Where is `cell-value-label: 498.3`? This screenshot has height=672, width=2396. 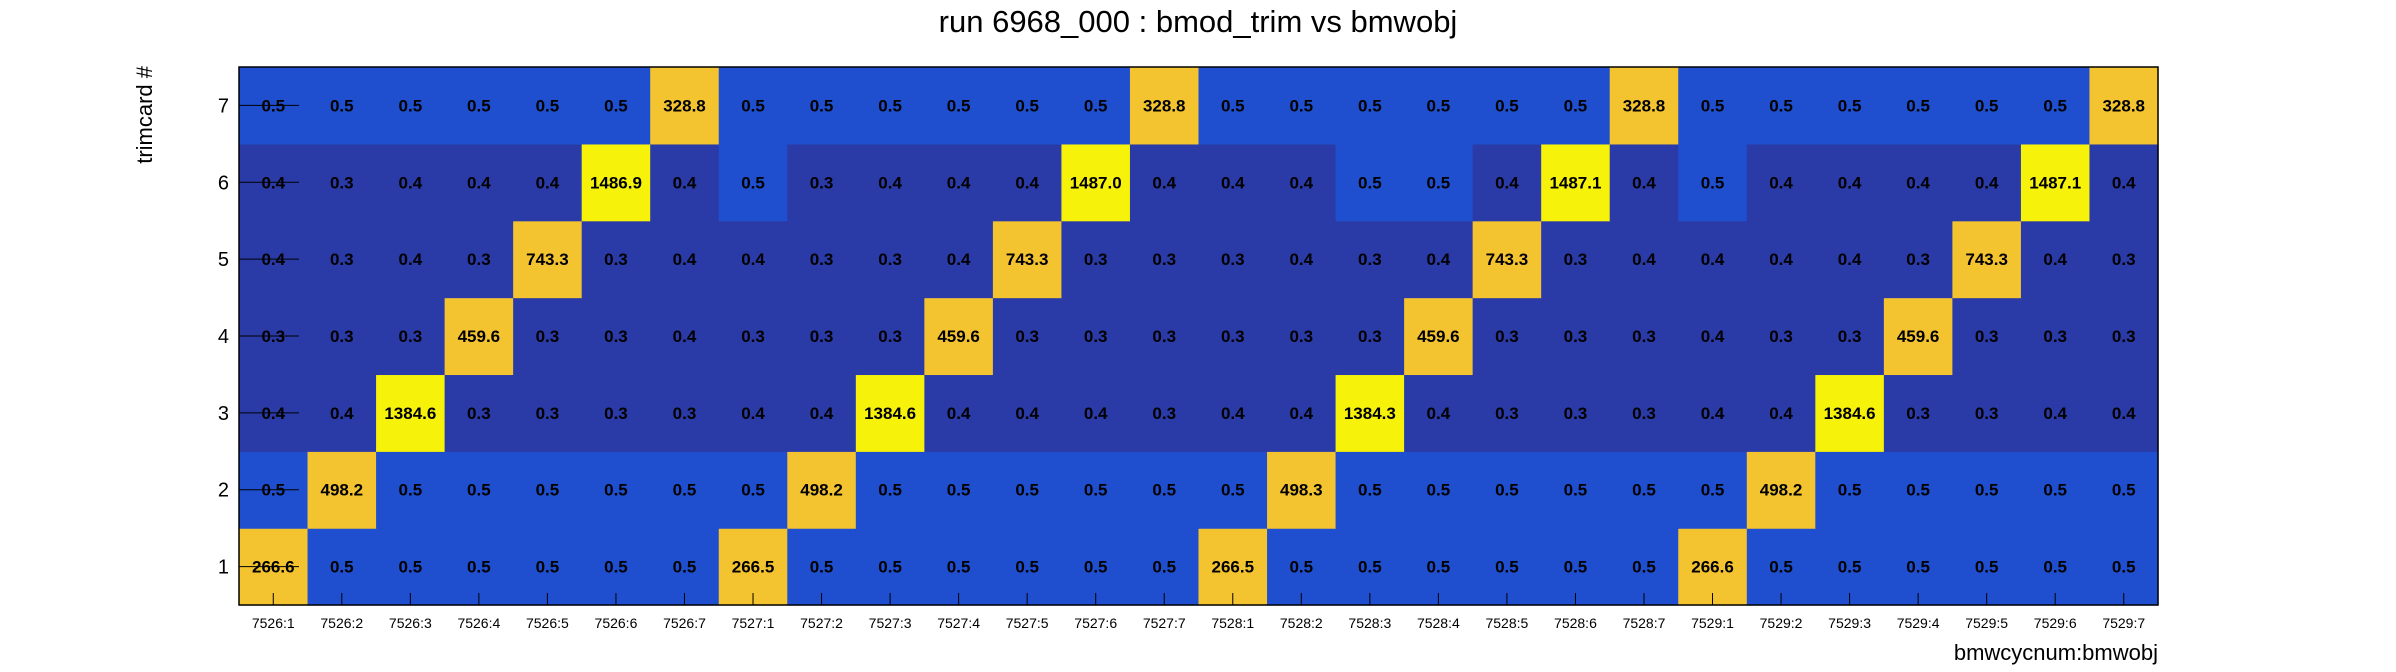 cell-value-label: 498.3 is located at coordinates (1301, 490).